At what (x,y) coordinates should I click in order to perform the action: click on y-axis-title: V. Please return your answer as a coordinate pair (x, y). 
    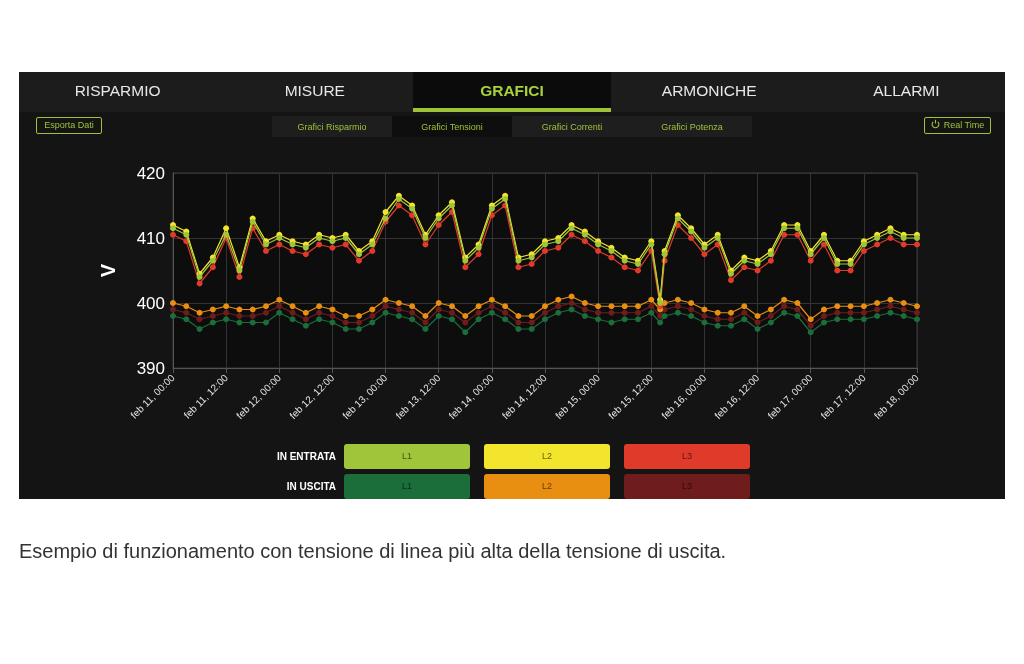
    Looking at the image, I should click on (108, 270).